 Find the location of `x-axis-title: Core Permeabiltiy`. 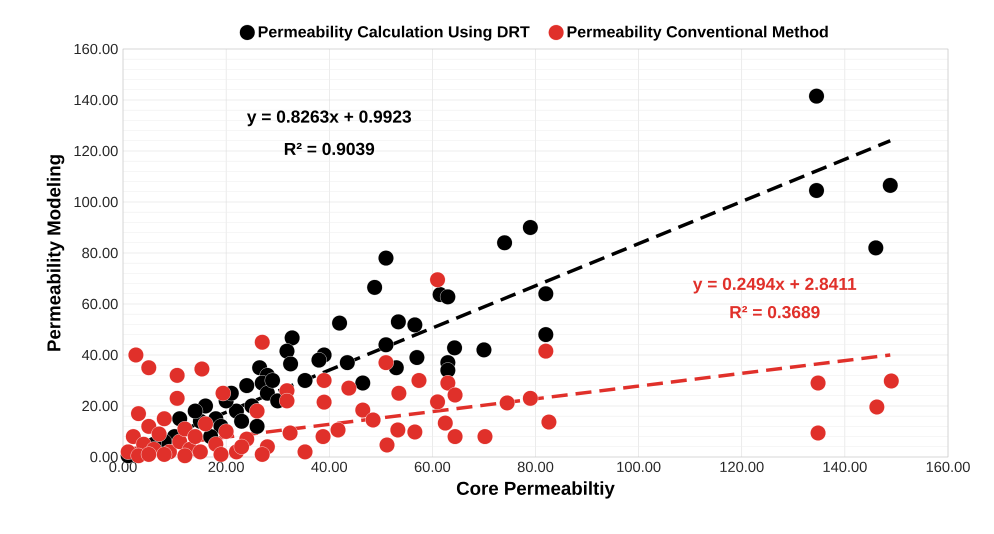

x-axis-title: Core Permeabiltiy is located at coordinates (535, 490).